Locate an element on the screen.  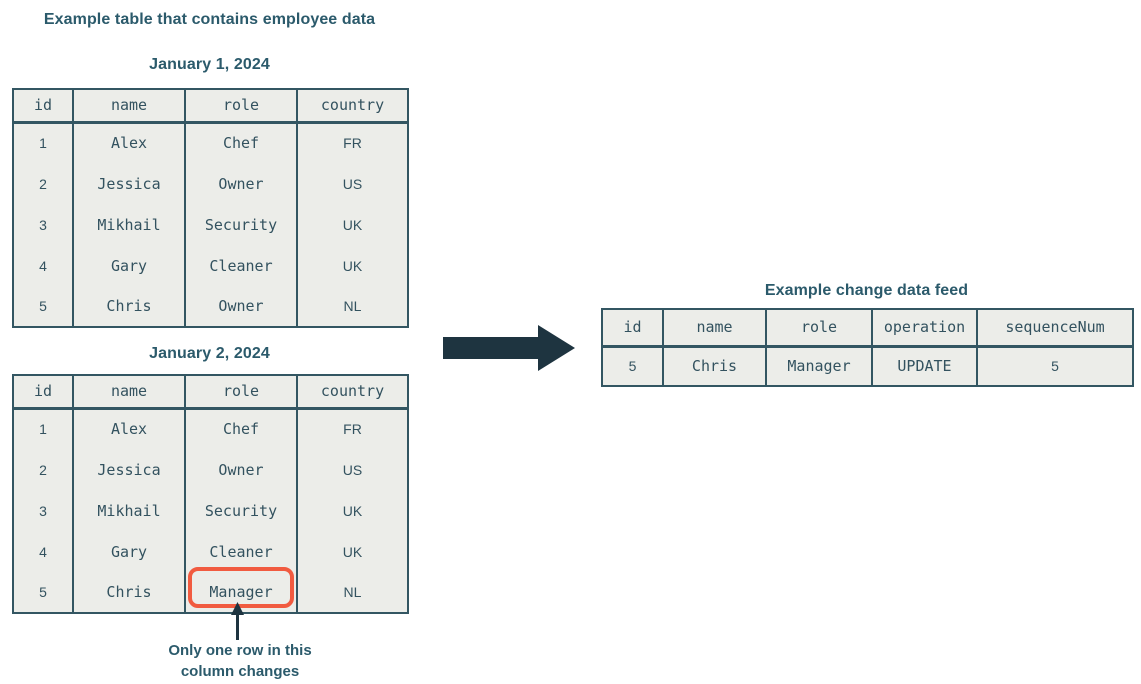
table-row: 5 Chris Manager NL is located at coordinates (210, 590).